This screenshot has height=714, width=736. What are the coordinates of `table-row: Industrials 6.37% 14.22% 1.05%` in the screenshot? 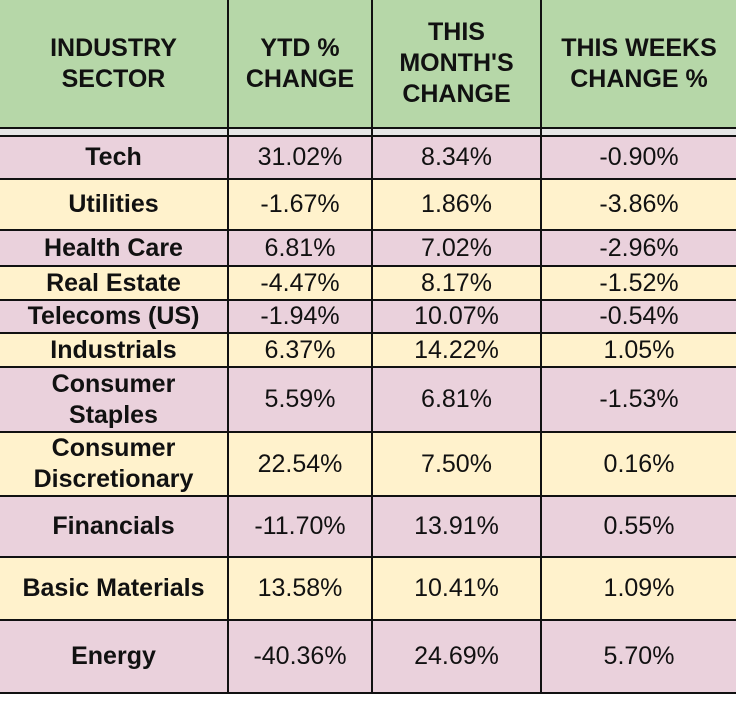 It's located at (368, 350).